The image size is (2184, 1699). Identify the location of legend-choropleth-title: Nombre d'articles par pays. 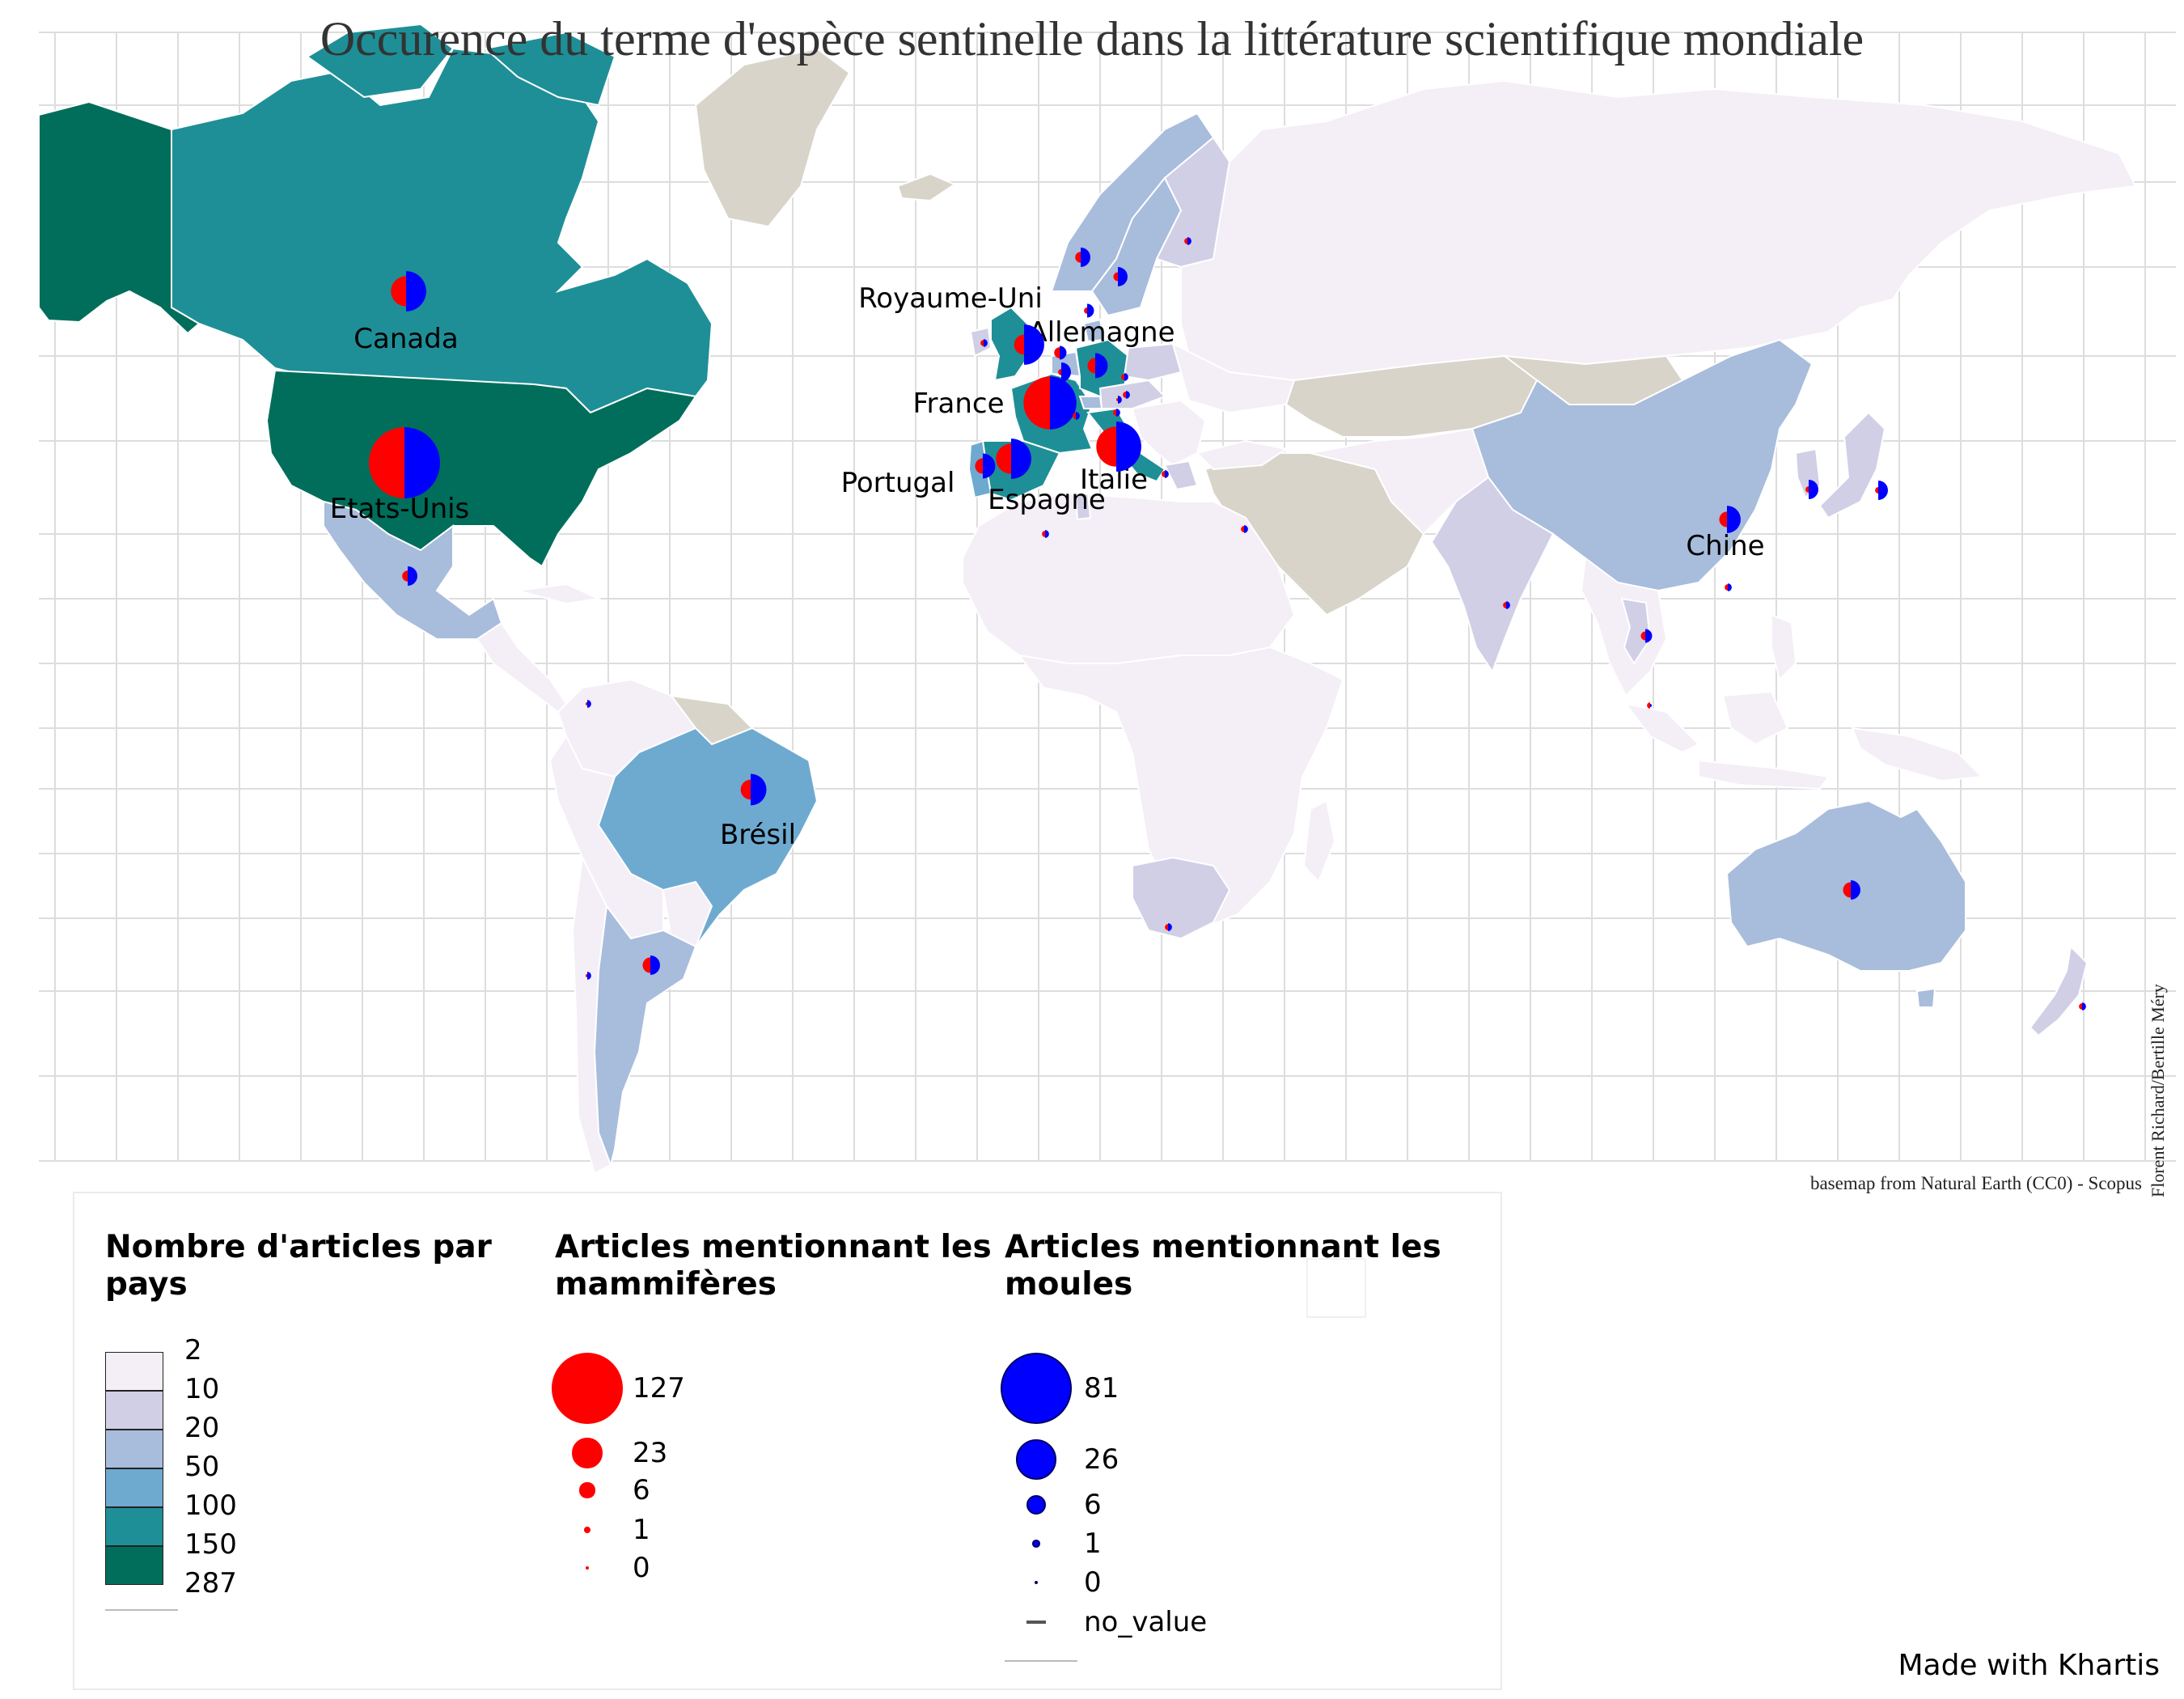
(298, 1266).